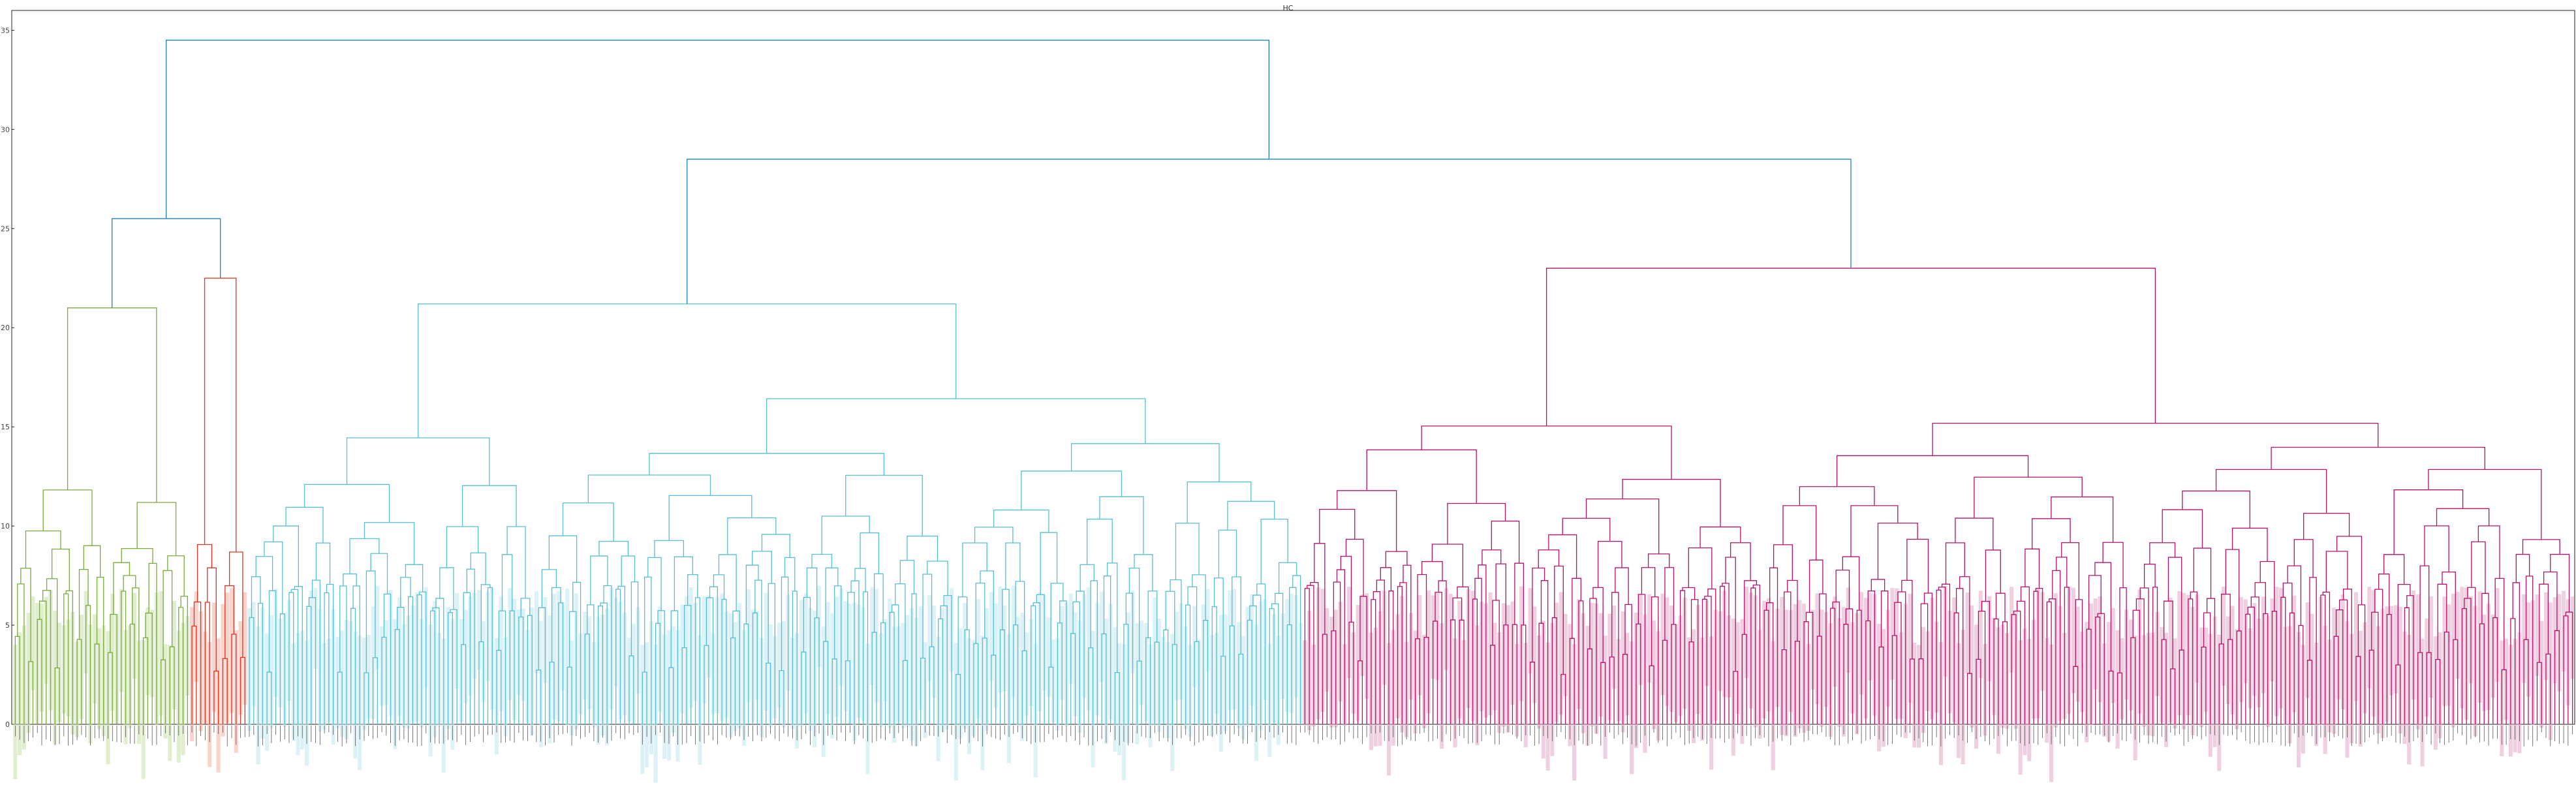 The image size is (2576, 800). I want to click on y-tick-label: 0, so click(7, 724).